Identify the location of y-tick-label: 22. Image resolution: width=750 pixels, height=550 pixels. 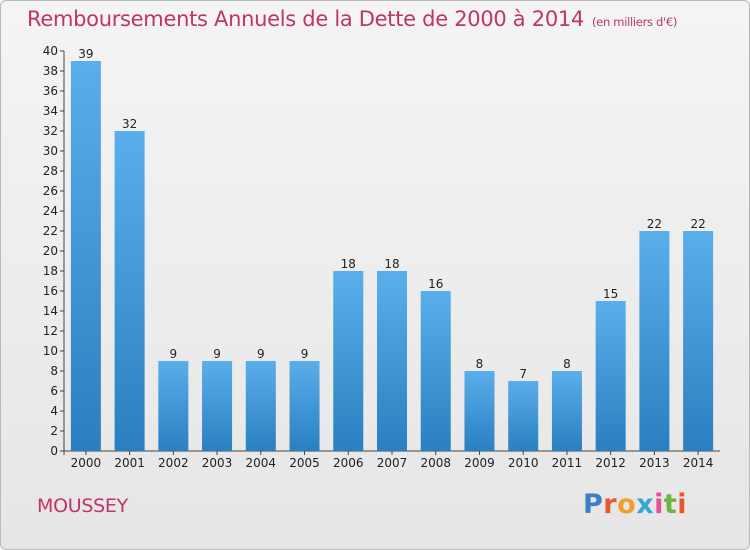
(50, 231).